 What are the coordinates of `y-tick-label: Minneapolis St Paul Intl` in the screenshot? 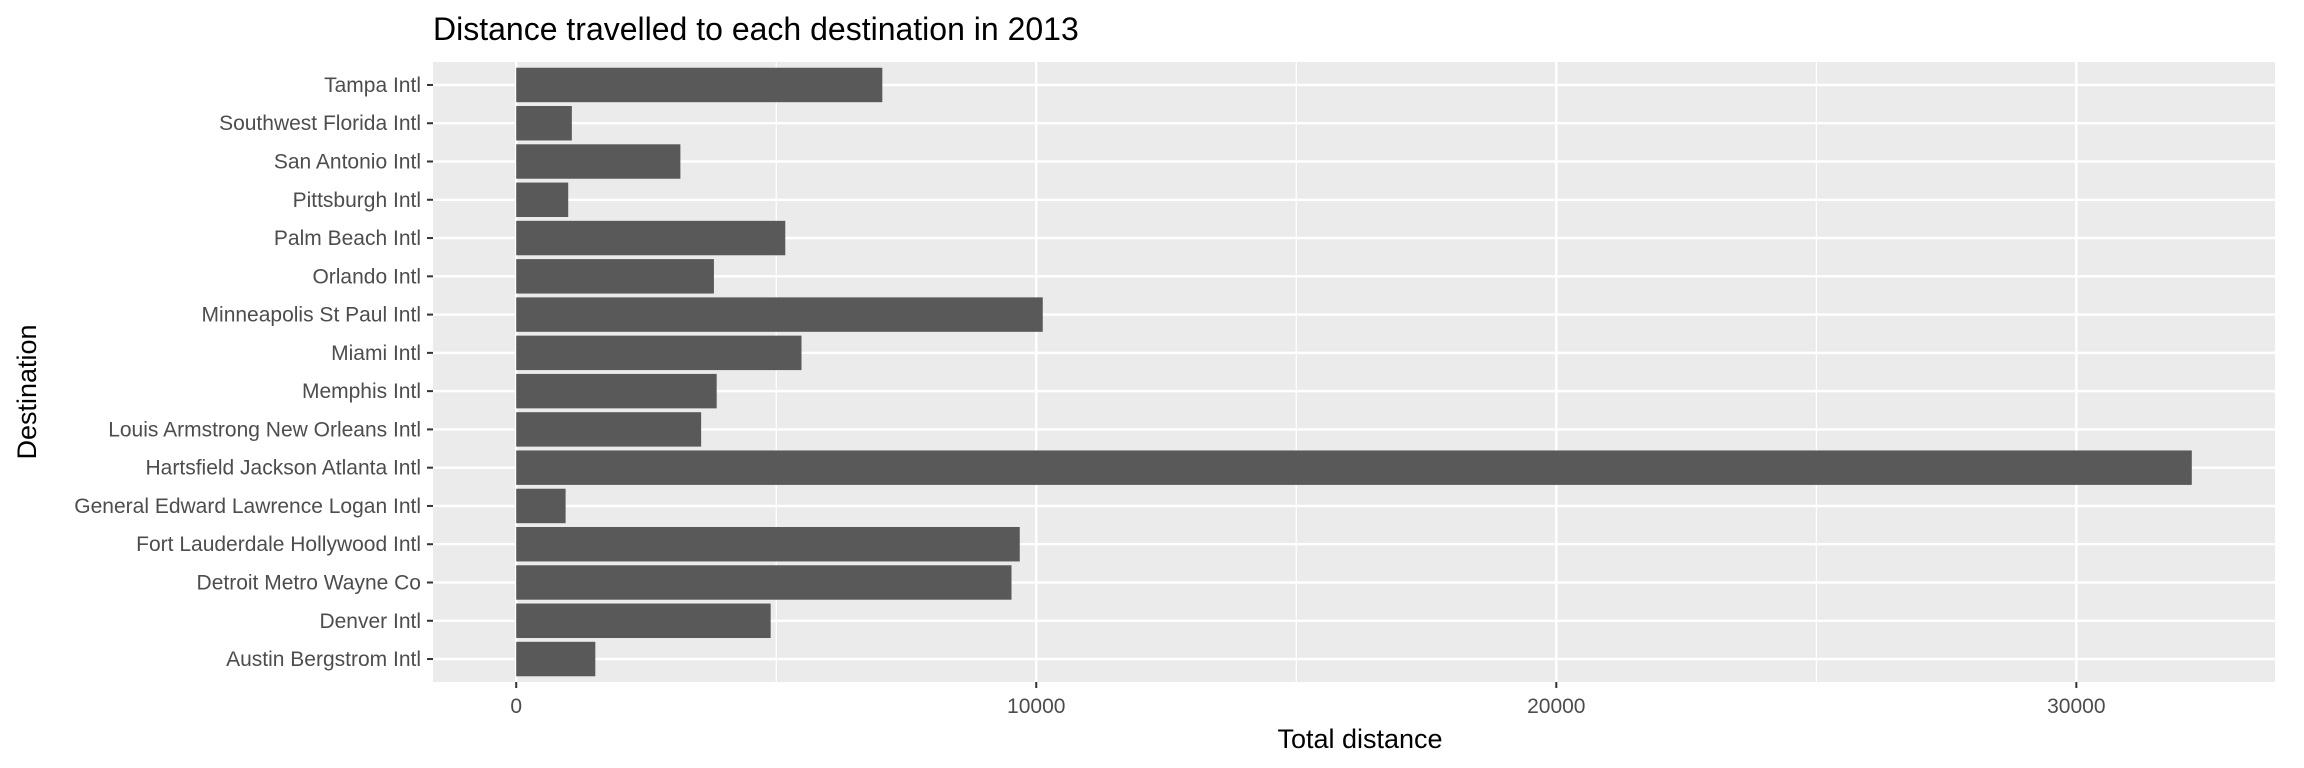 It's located at (311, 315).